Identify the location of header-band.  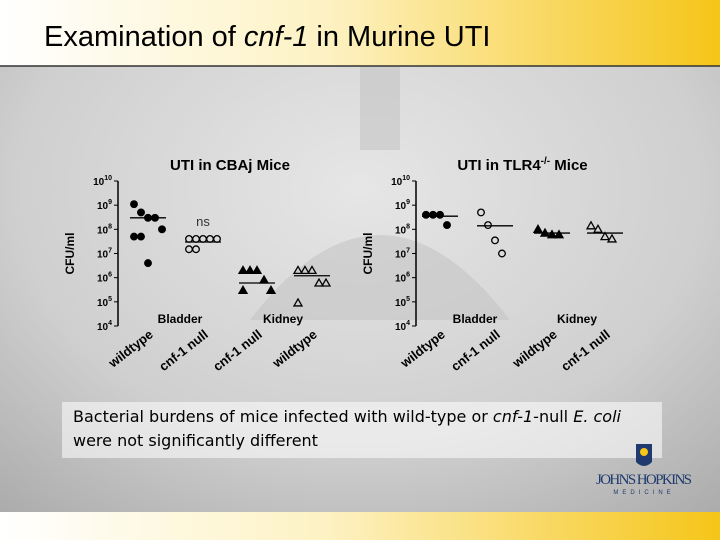
(360, 33).